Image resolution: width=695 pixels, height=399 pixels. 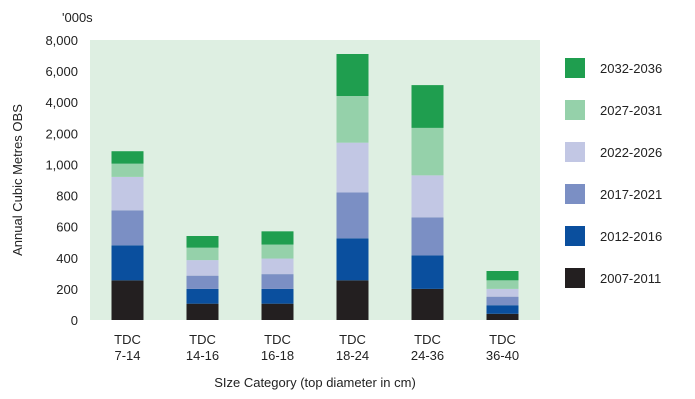 What do you see at coordinates (631, 236) in the screenshot?
I see `legend-label: 2012-2016` at bounding box center [631, 236].